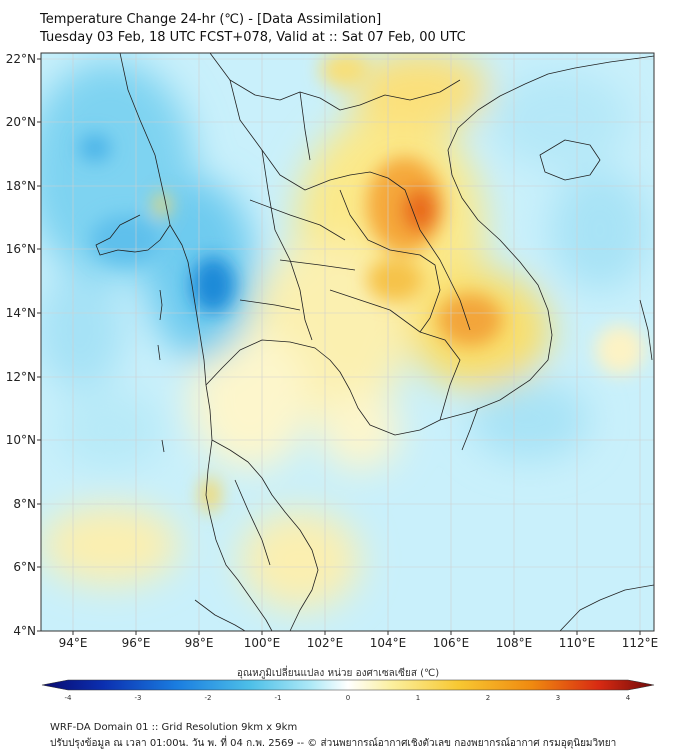 The width and height of the screenshot is (676, 756). What do you see at coordinates (21, 249) in the screenshot?
I see `lat-label: 16°N` at bounding box center [21, 249].